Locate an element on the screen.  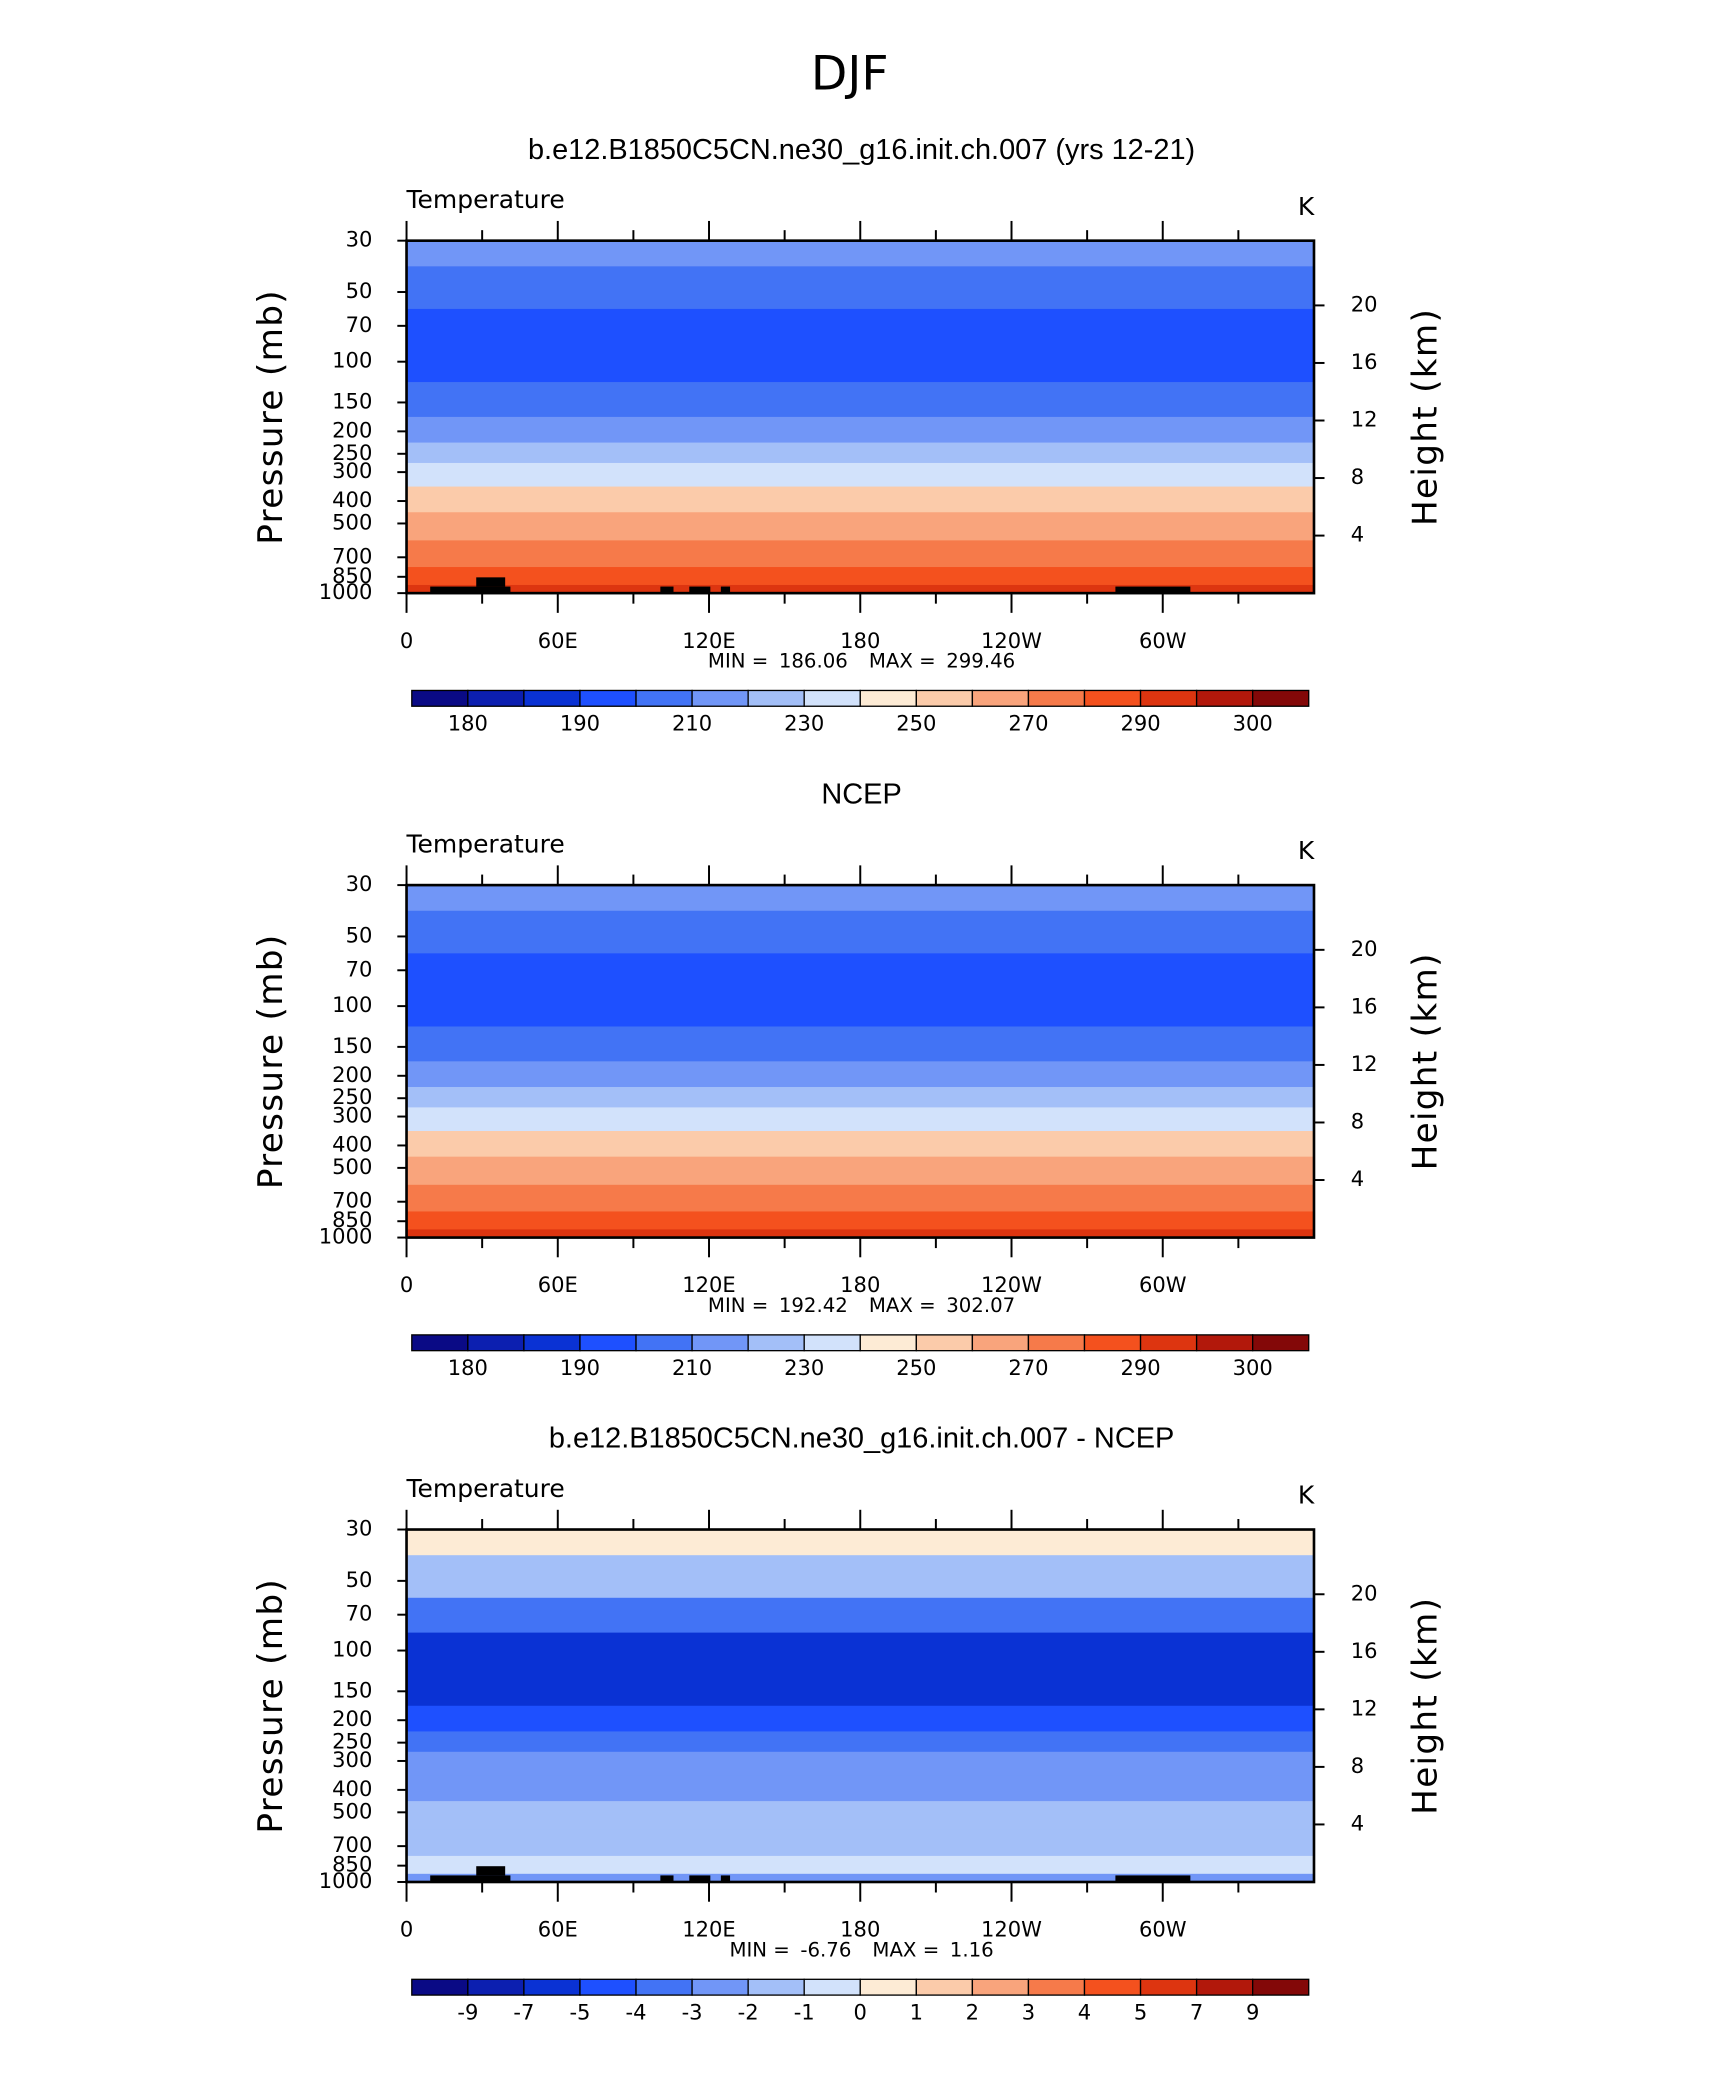
stats-max: 299.46 is located at coordinates (980, 660).